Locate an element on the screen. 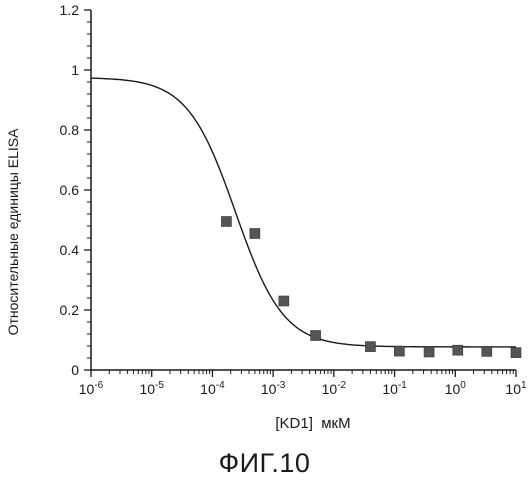 Image resolution: width=529 pixels, height=500 pixels. x-tick-label: 10⁻⁴ is located at coordinates (212, 388).